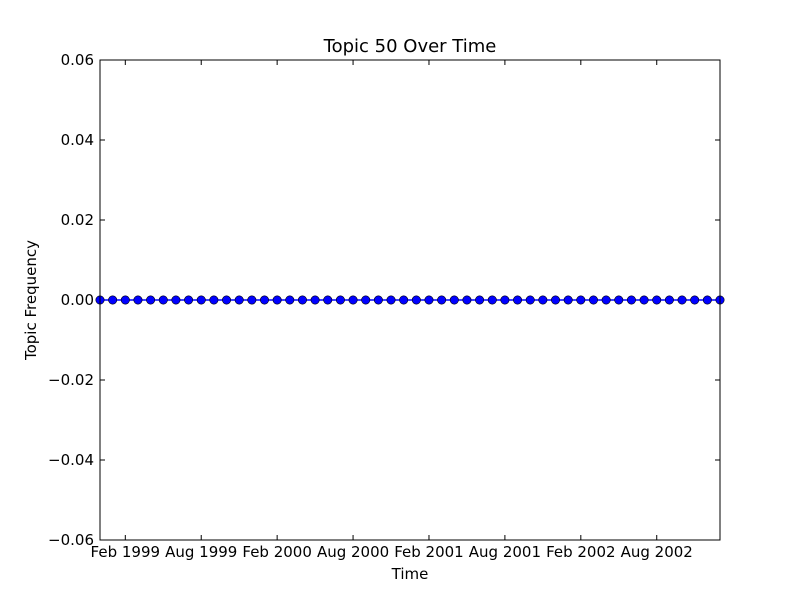 Image resolution: width=800 pixels, height=600 pixels. Describe the element at coordinates (410, 46) in the screenshot. I see `chart-title: Topic 50 Over Time` at that location.